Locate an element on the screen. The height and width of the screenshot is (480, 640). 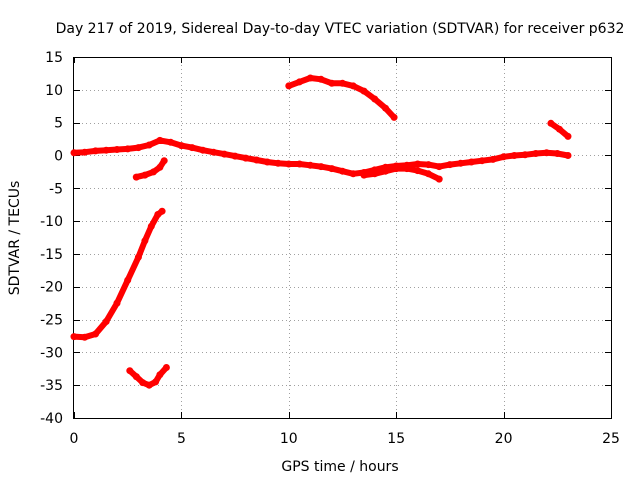
x-tick-label: 25 is located at coordinates (611, 439).